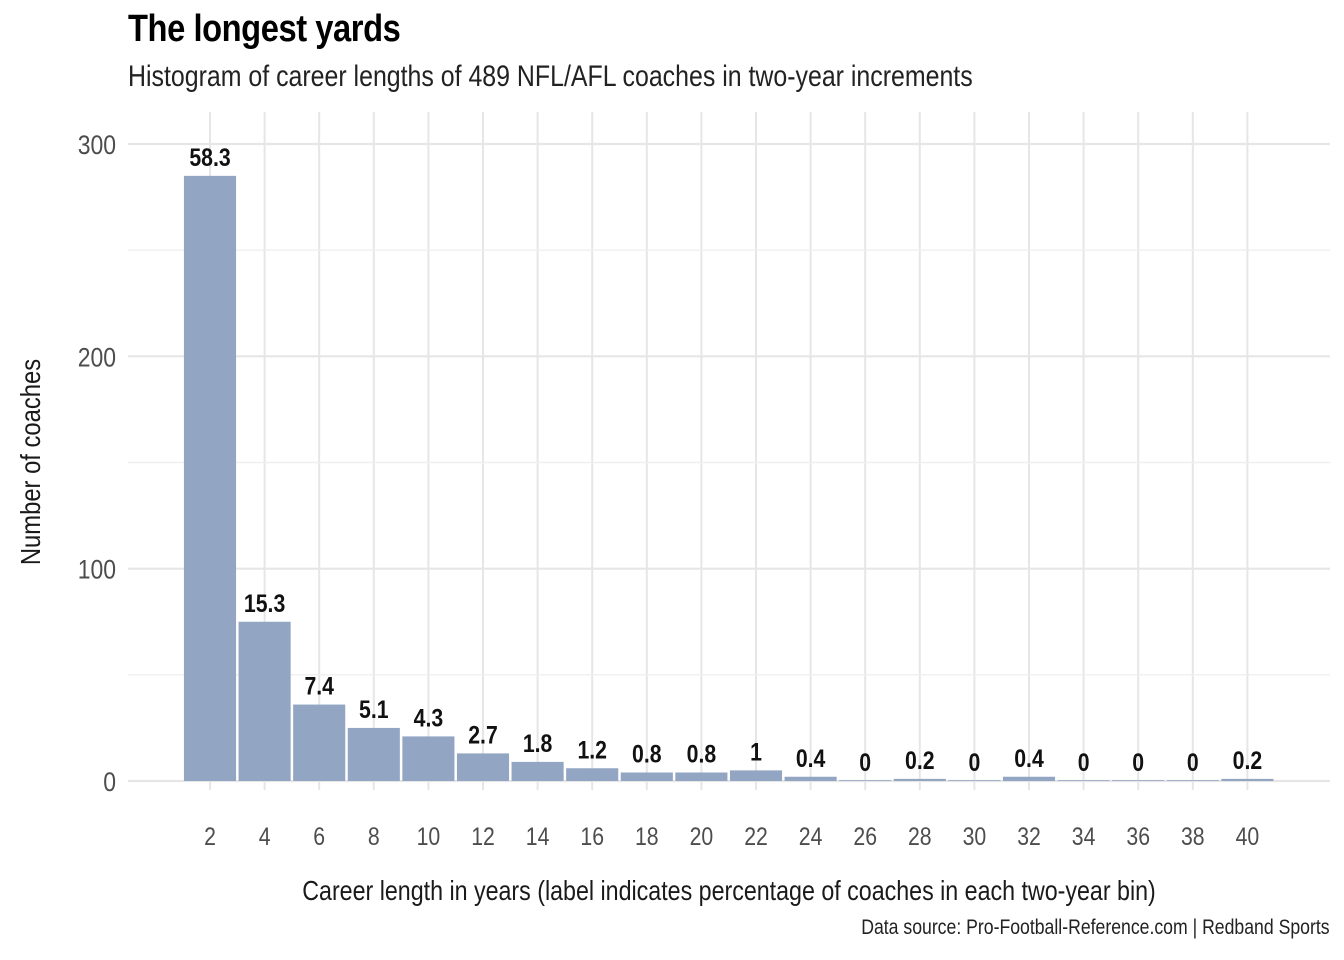 The width and height of the screenshot is (1344, 960). What do you see at coordinates (1138, 836) in the screenshot?
I see `x-tick-label: 36` at bounding box center [1138, 836].